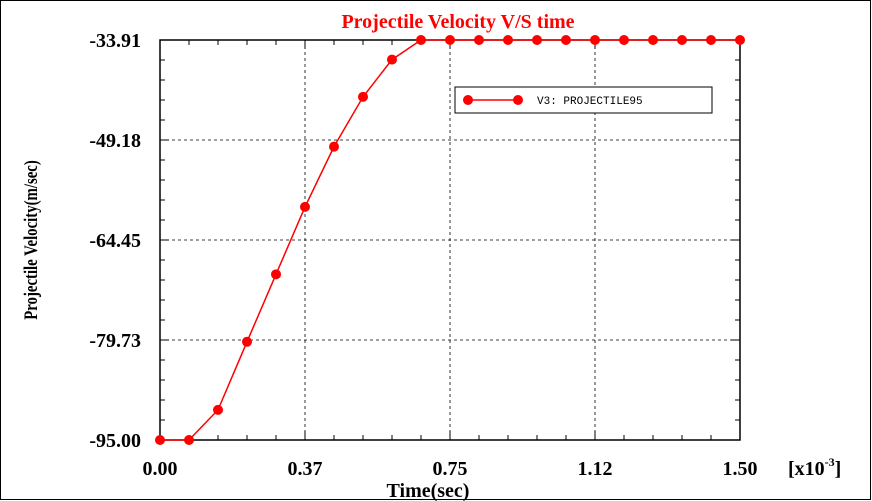  What do you see at coordinates (115, 141) in the screenshot?
I see `y-tick-label: -49.18` at bounding box center [115, 141].